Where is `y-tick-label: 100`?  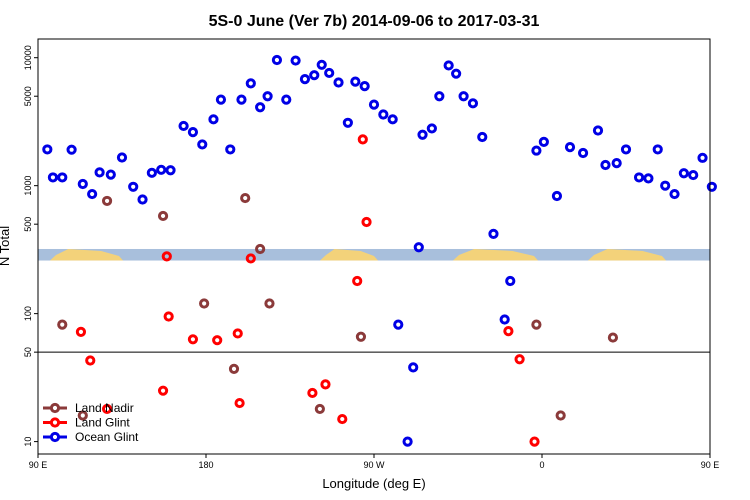 y-tick-label: 100 is located at coordinates (28, 313).